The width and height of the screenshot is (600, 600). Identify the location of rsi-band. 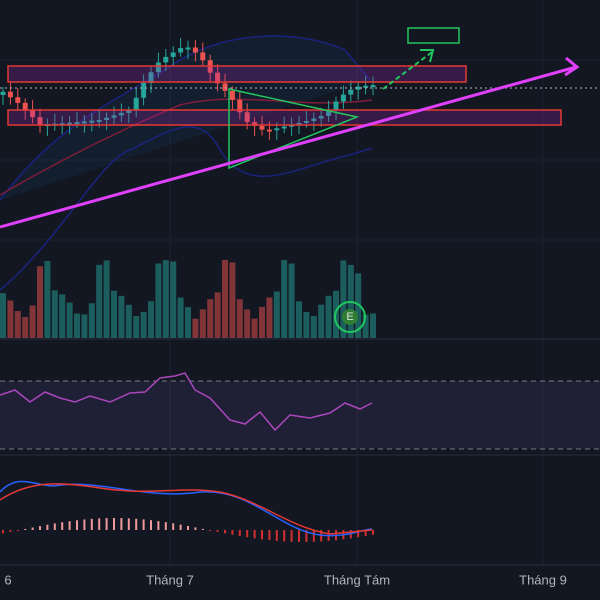
(300, 415).